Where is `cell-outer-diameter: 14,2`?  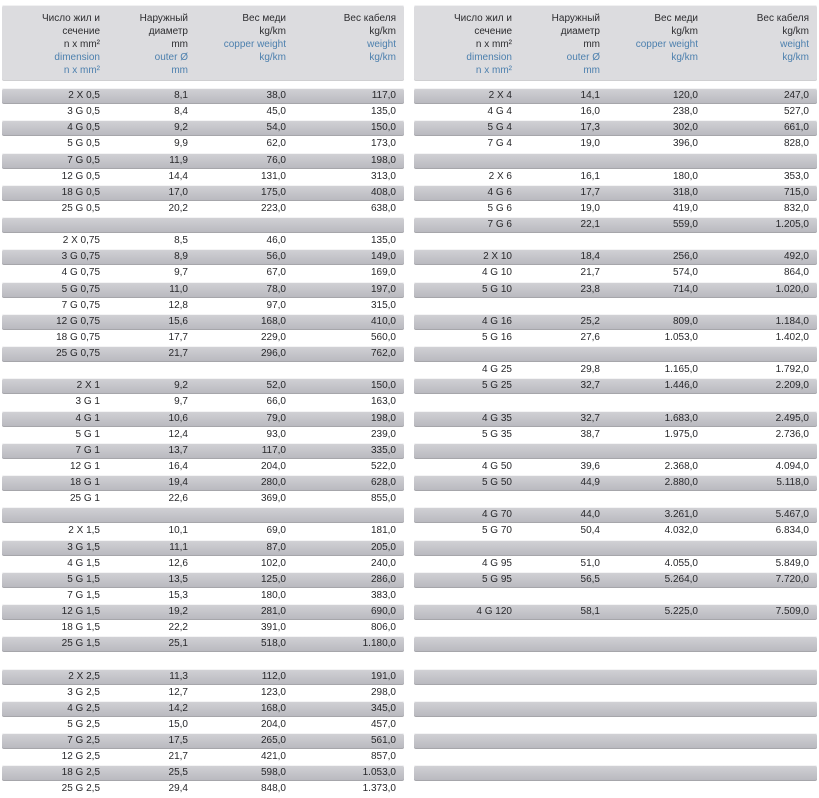
cell-outer-diameter: 14,2 is located at coordinates (178, 708).